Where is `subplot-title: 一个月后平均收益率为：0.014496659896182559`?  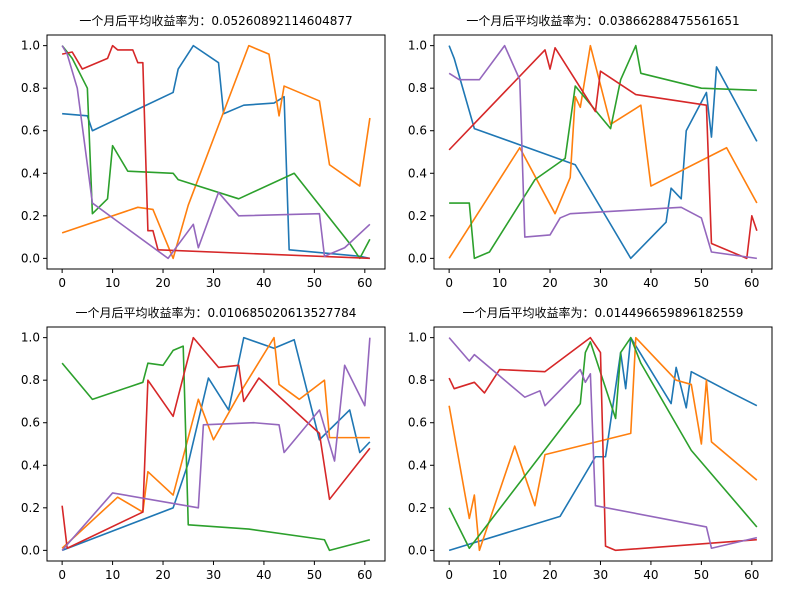 subplot-title: 一个月后平均收益率为：0.014496659896182559 is located at coordinates (603, 312).